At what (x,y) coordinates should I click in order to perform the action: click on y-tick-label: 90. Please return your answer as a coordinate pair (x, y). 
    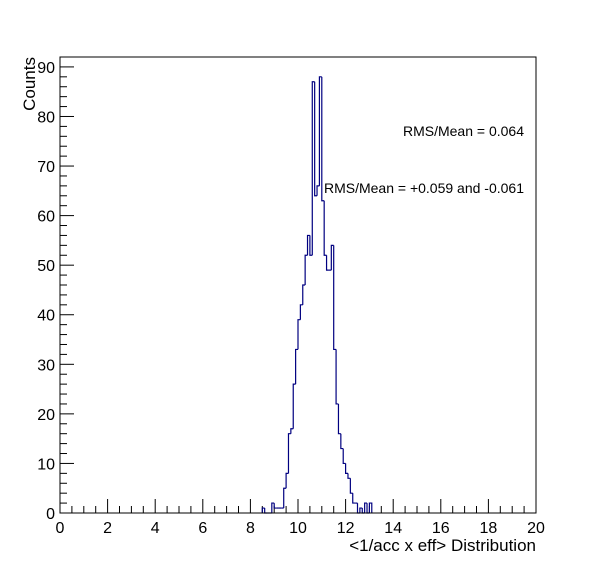
    Looking at the image, I should click on (46, 68).